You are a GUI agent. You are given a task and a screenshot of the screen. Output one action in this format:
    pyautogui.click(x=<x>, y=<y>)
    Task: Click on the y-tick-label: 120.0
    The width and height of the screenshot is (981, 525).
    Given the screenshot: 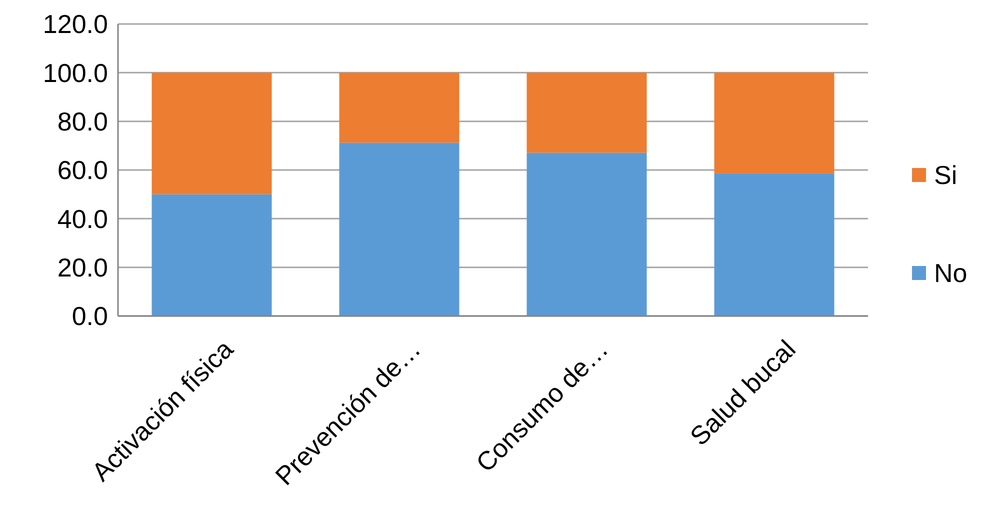 What is the action you would take?
    pyautogui.click(x=75, y=24)
    